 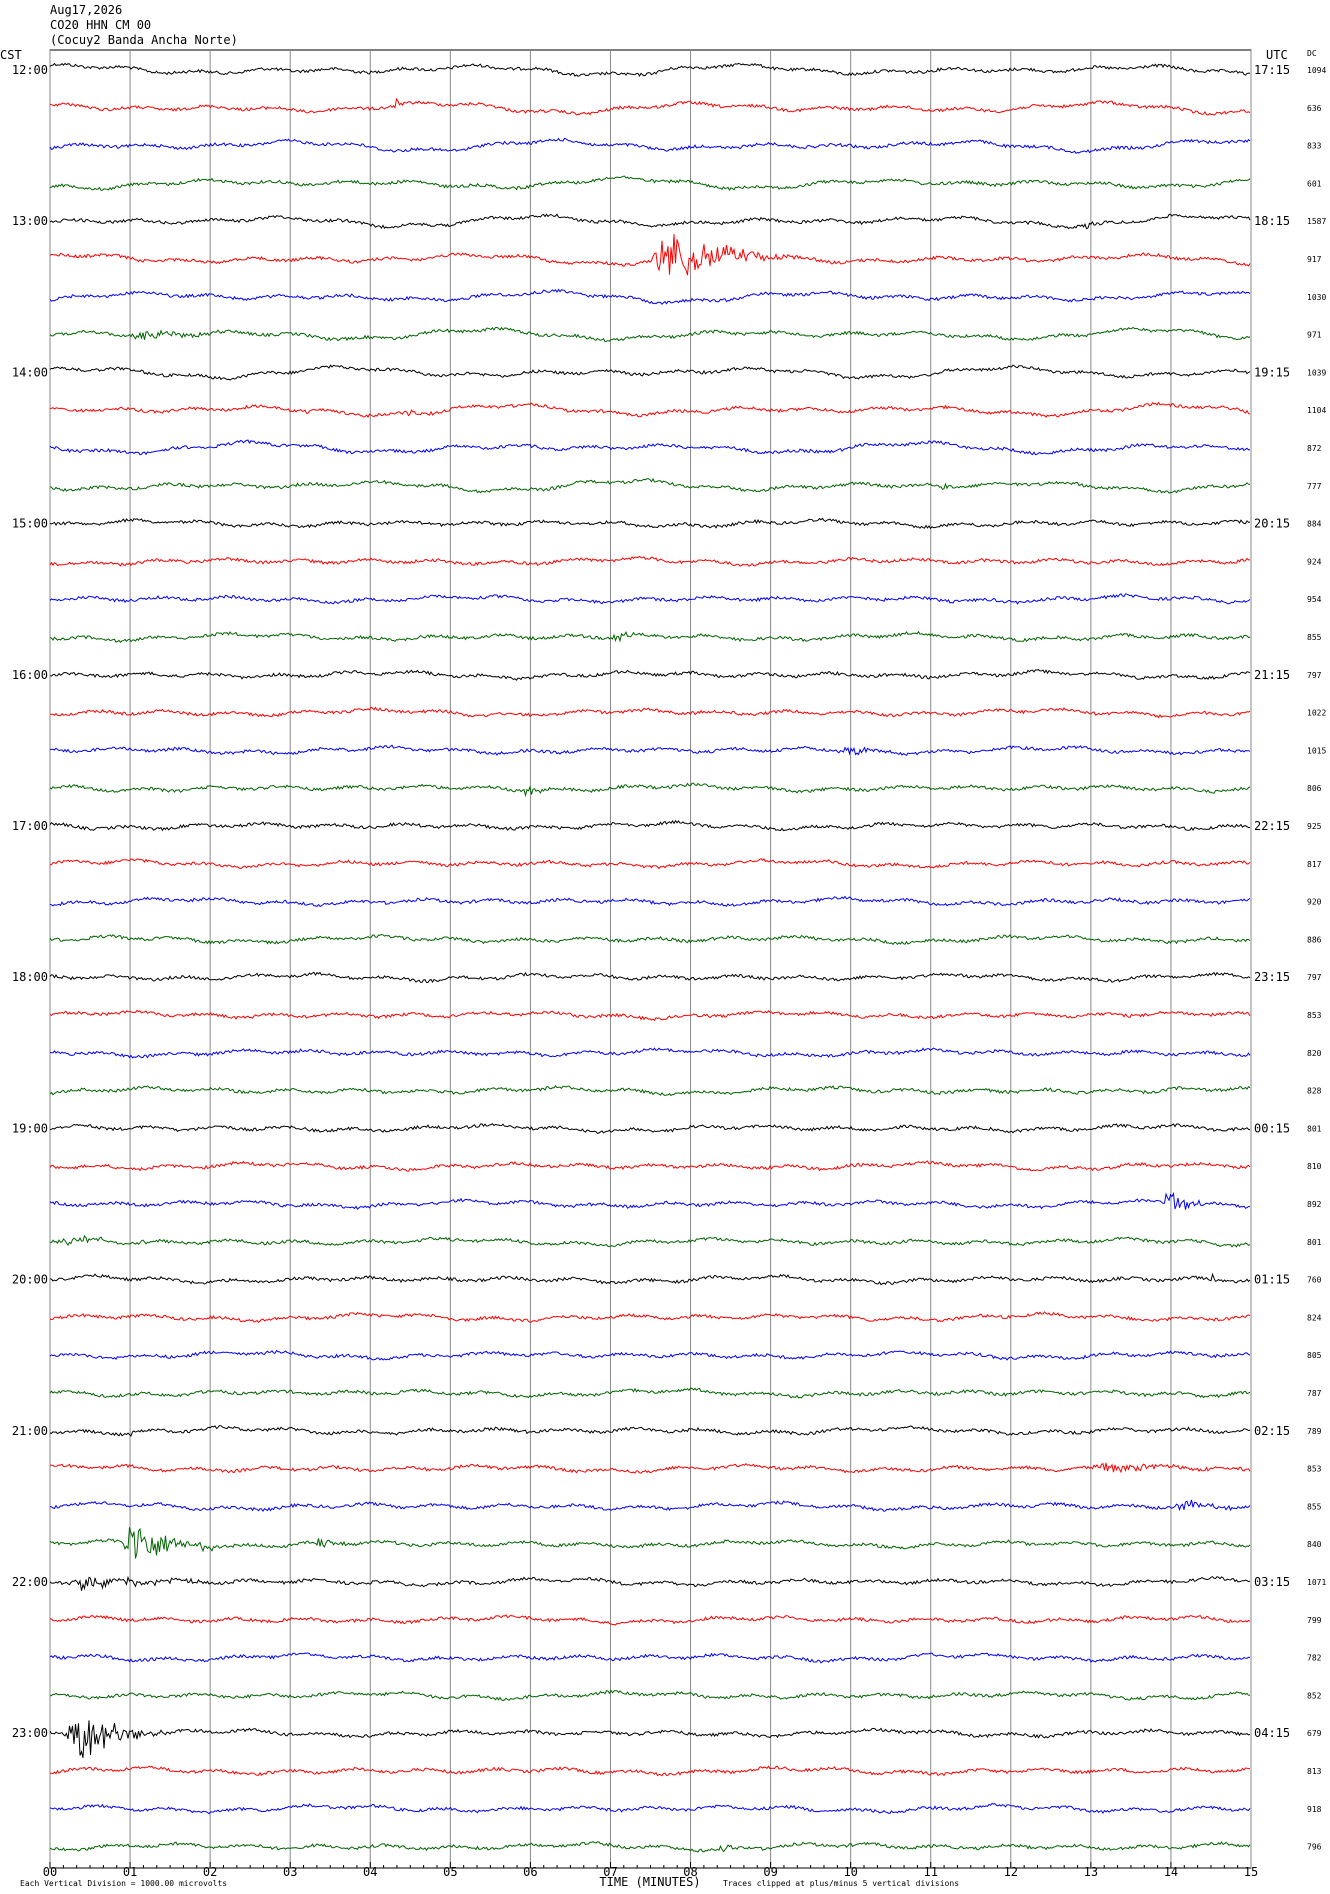 I want to click on dc-value: 892, so click(x=1314, y=1204).